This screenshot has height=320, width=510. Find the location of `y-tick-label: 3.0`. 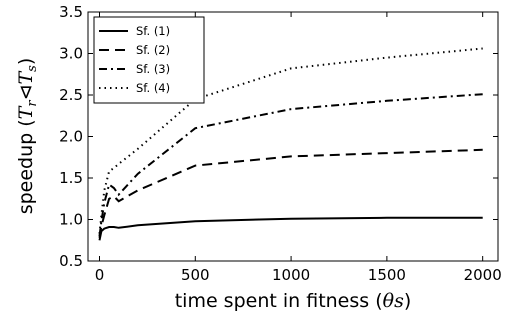

y-tick-label: 3.0 is located at coordinates (71, 54).